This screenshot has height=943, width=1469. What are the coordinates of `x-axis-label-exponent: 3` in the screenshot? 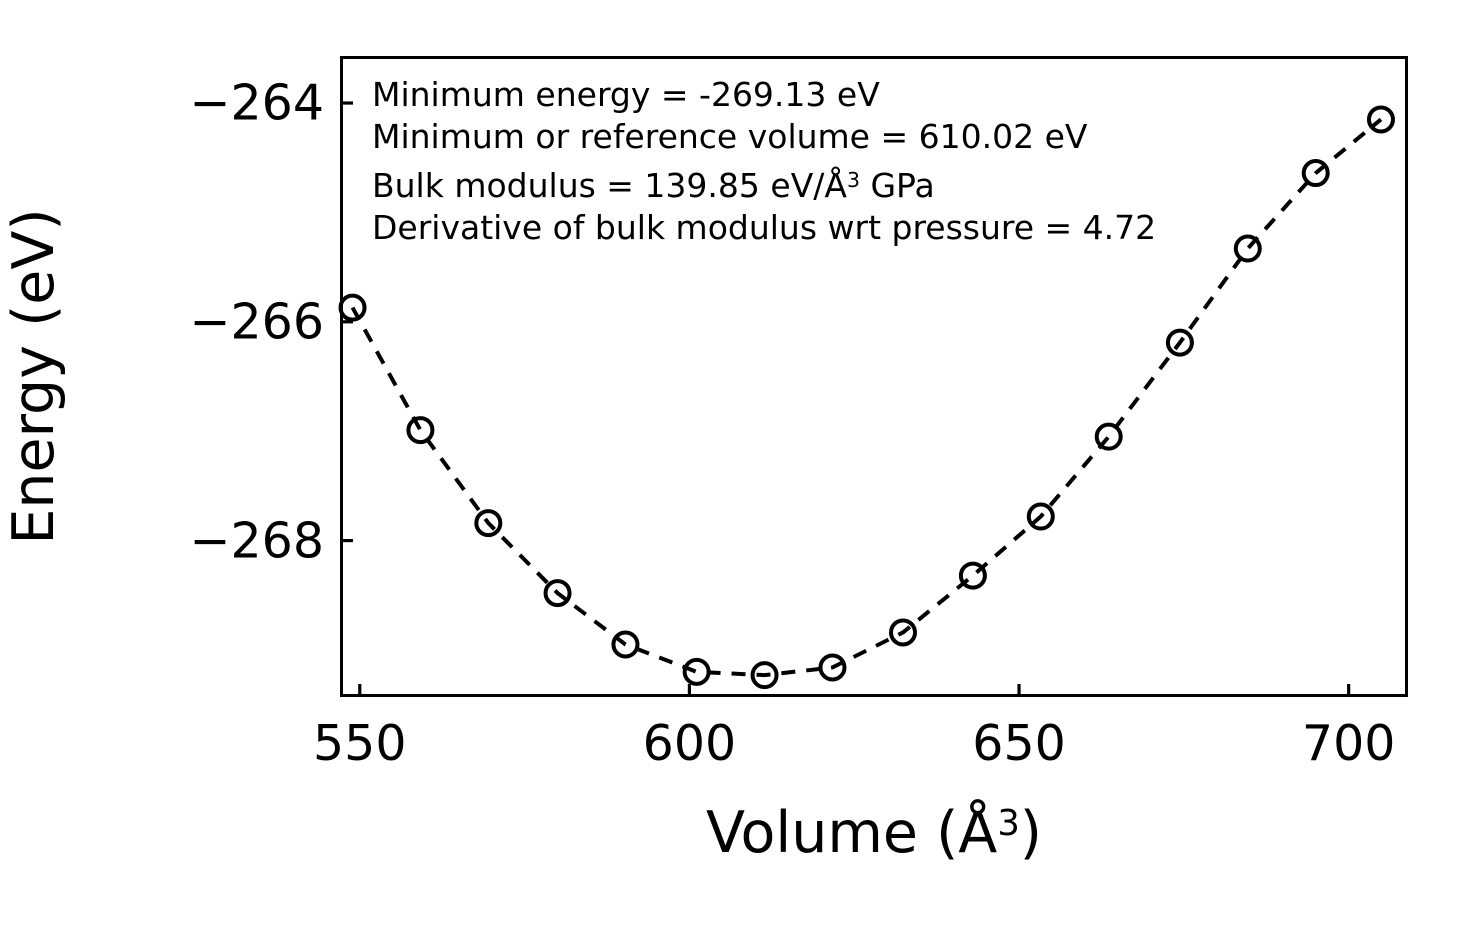 It's located at (1008, 824).